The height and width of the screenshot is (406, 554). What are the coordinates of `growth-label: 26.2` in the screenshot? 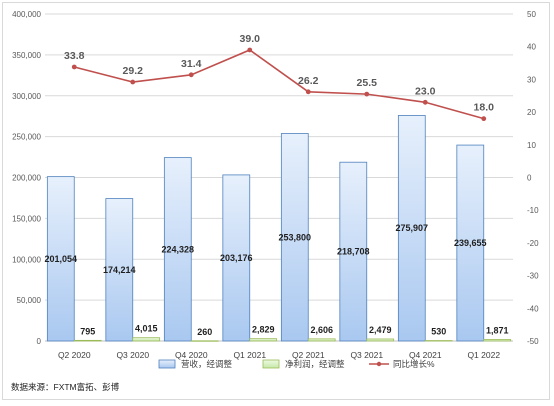 It's located at (308, 81).